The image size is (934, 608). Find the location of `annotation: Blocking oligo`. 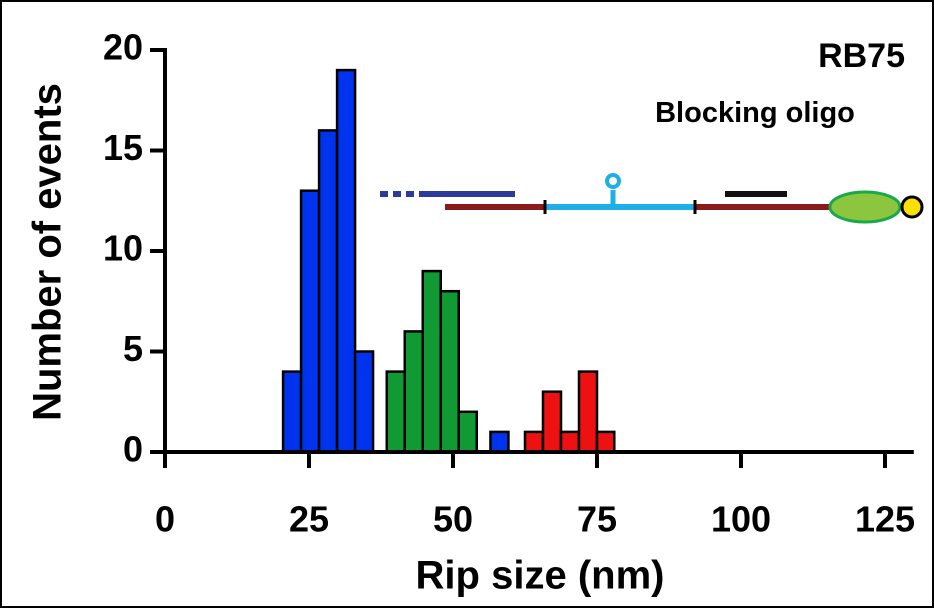

annotation: Blocking oligo is located at coordinates (755, 113).